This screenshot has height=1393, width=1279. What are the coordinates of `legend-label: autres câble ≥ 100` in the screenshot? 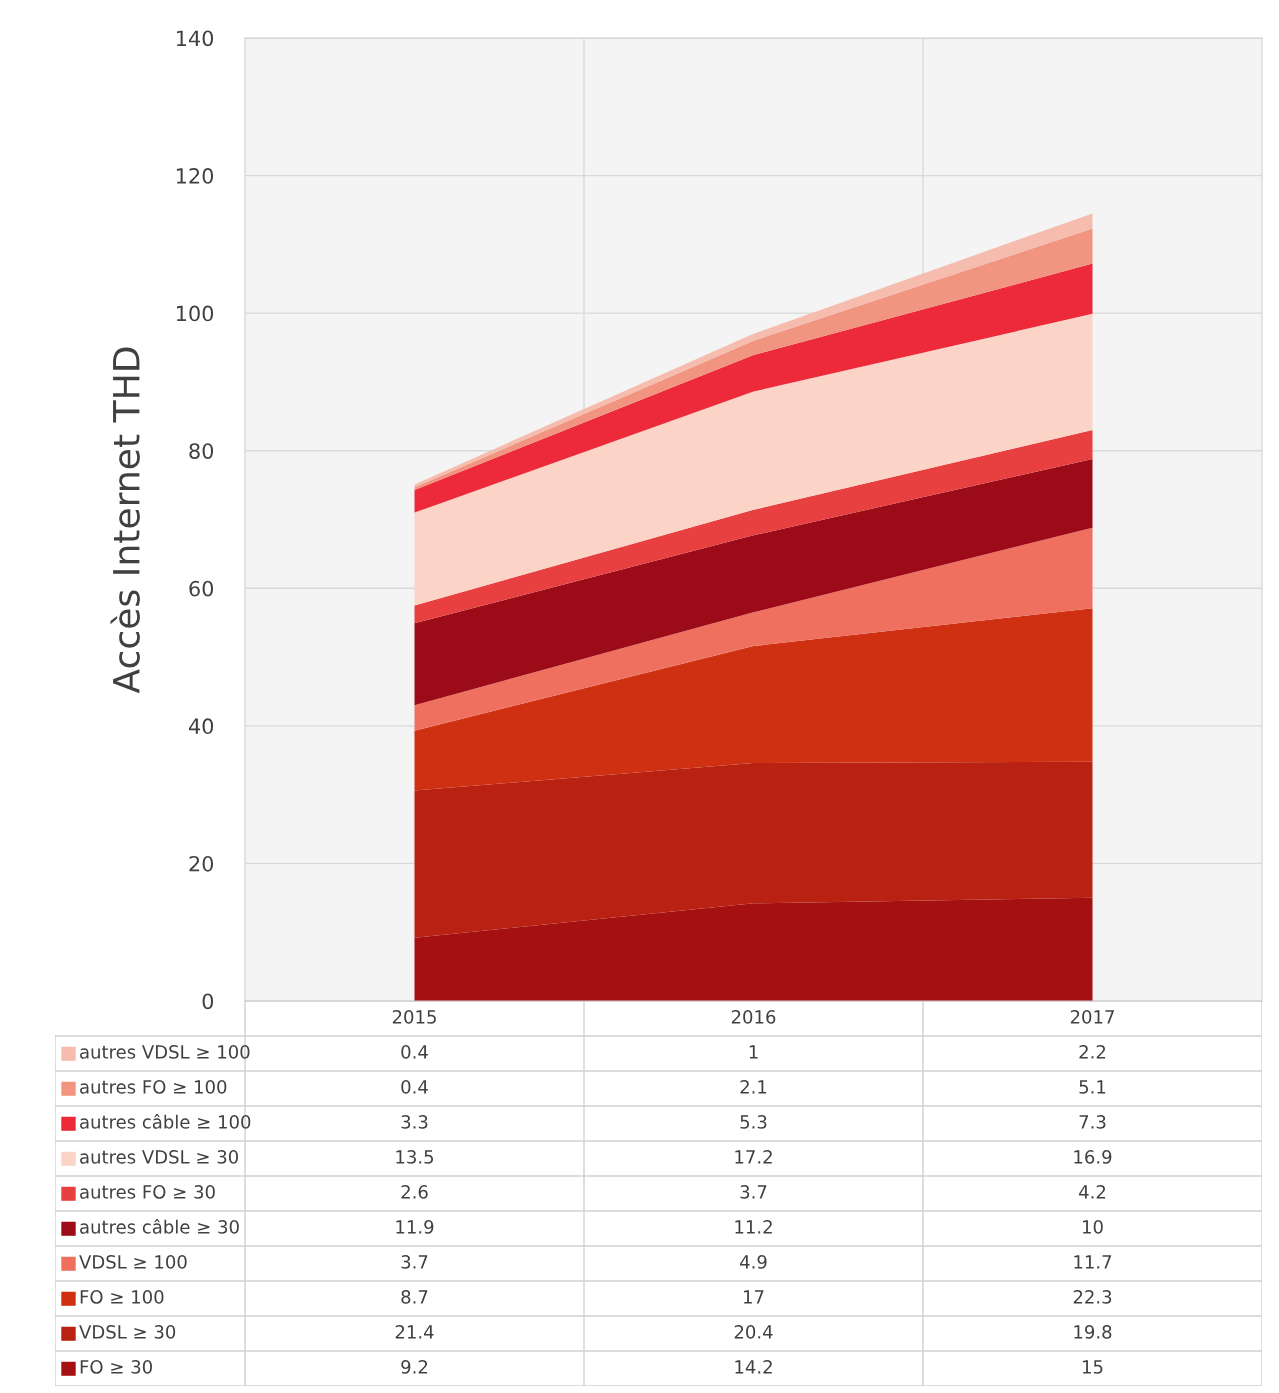 It's located at (165, 1121).